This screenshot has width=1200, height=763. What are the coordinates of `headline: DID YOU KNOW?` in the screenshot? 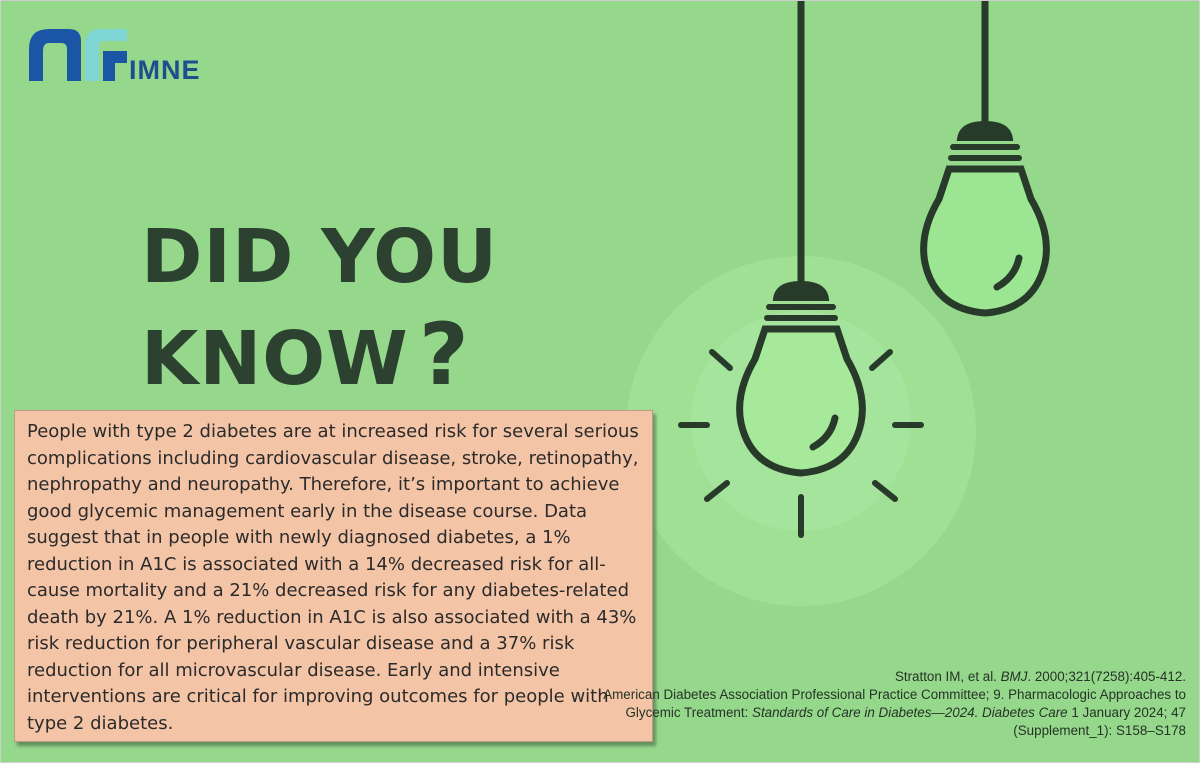 It's located at (319, 308).